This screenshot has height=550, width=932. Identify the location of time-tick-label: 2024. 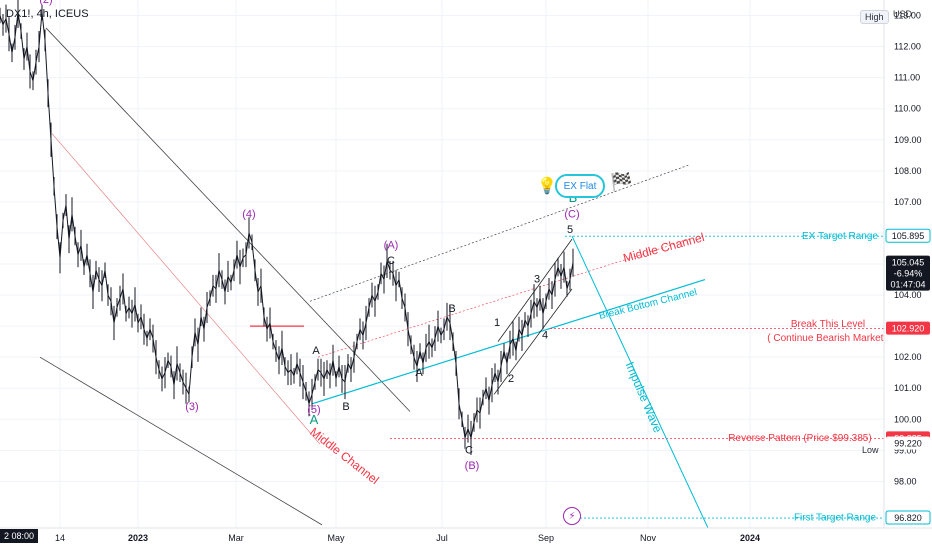
(750, 538).